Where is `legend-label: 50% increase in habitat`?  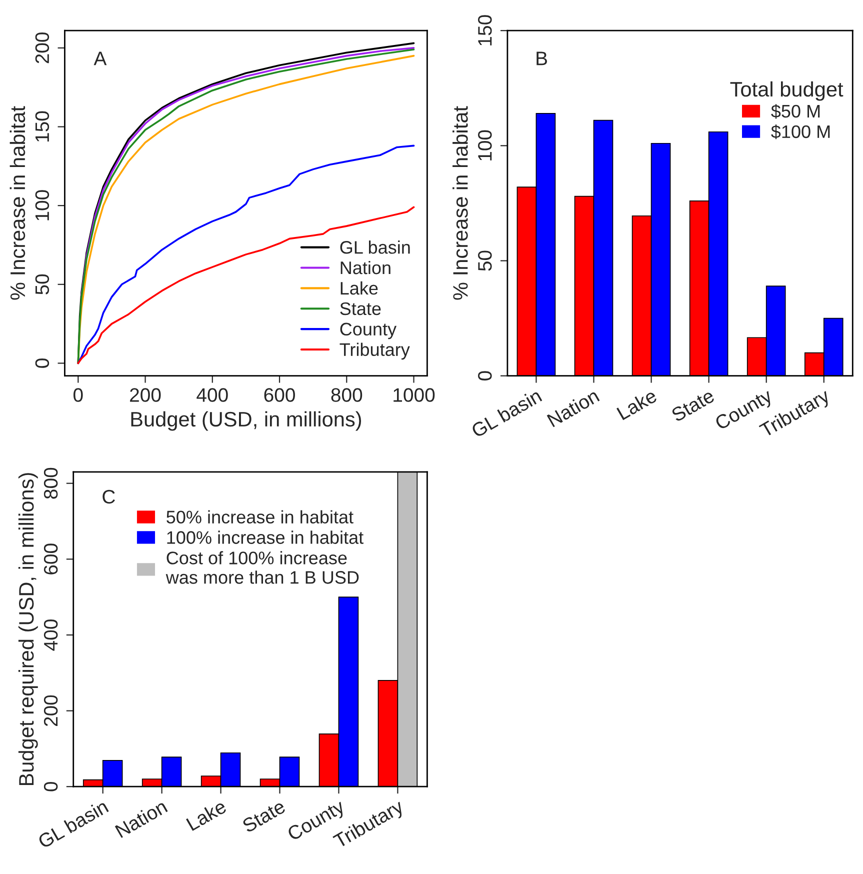 legend-label: 50% increase in habitat is located at coordinates (260, 517).